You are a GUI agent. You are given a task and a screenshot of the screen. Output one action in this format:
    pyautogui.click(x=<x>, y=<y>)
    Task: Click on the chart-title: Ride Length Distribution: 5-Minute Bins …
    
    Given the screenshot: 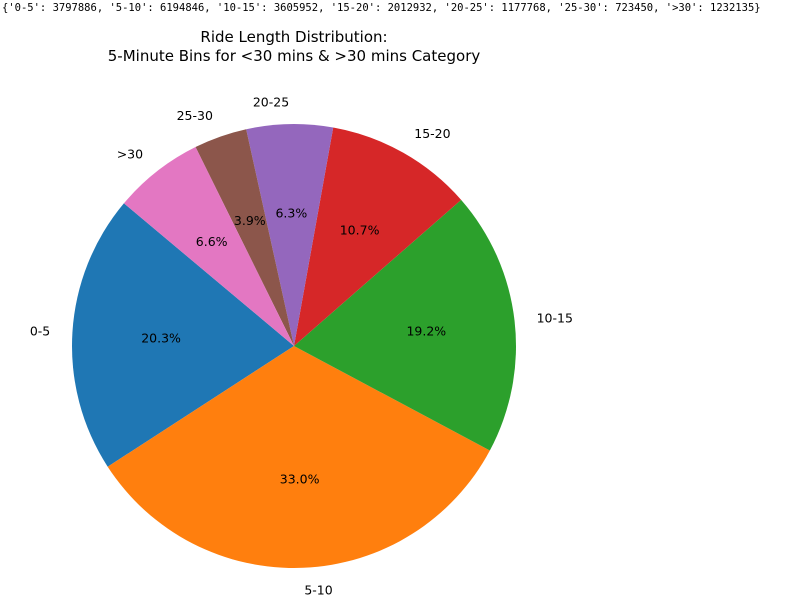 What is the action you would take?
    pyautogui.click(x=294, y=47)
    